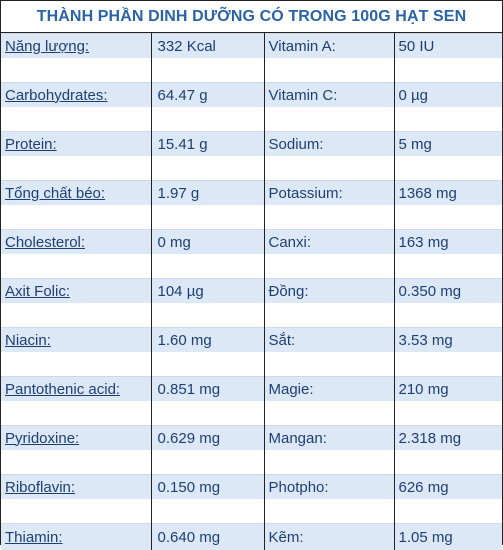 The height and width of the screenshot is (550, 503). Describe the element at coordinates (430, 291) in the screenshot. I see `nutrient-value-right: 0.350 mg` at that location.